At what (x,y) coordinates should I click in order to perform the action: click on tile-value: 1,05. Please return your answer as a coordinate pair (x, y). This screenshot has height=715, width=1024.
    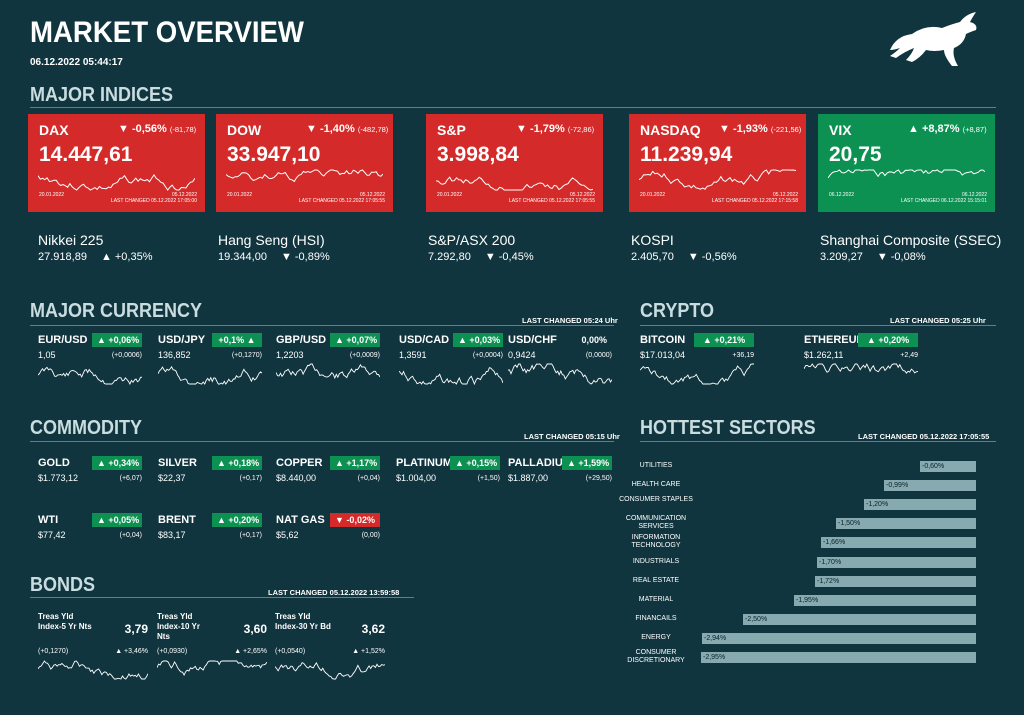
    Looking at the image, I should click on (47, 355).